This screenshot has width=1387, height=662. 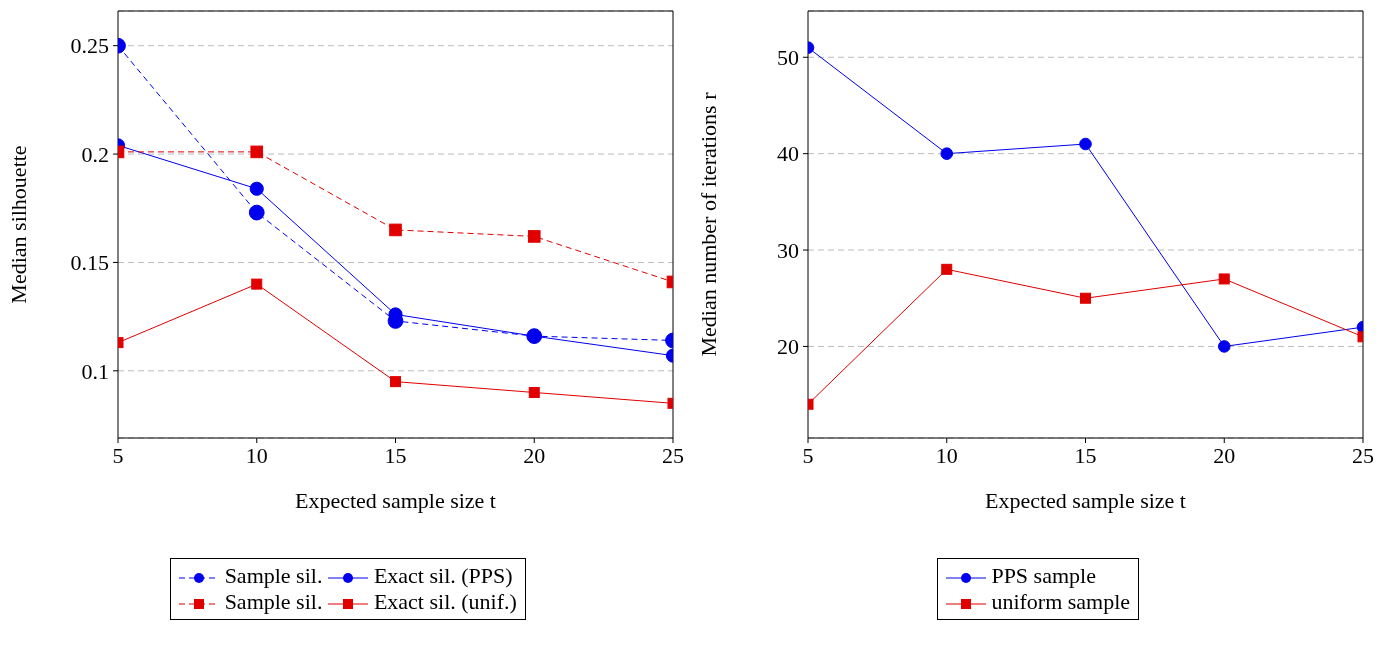 What do you see at coordinates (788, 347) in the screenshot?
I see `y-tick-label: 20` at bounding box center [788, 347].